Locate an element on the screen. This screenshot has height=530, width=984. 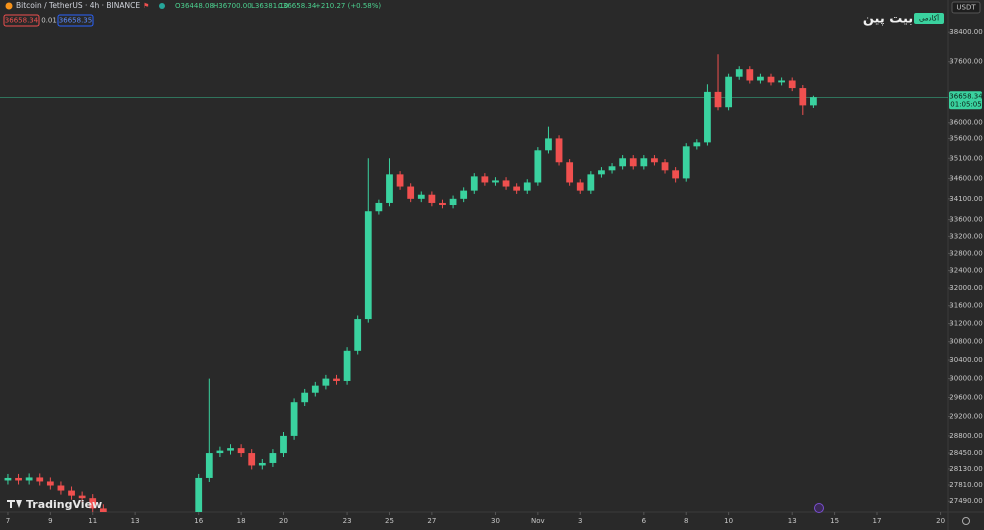
countdown: 01:05:05 is located at coordinates (965, 104).